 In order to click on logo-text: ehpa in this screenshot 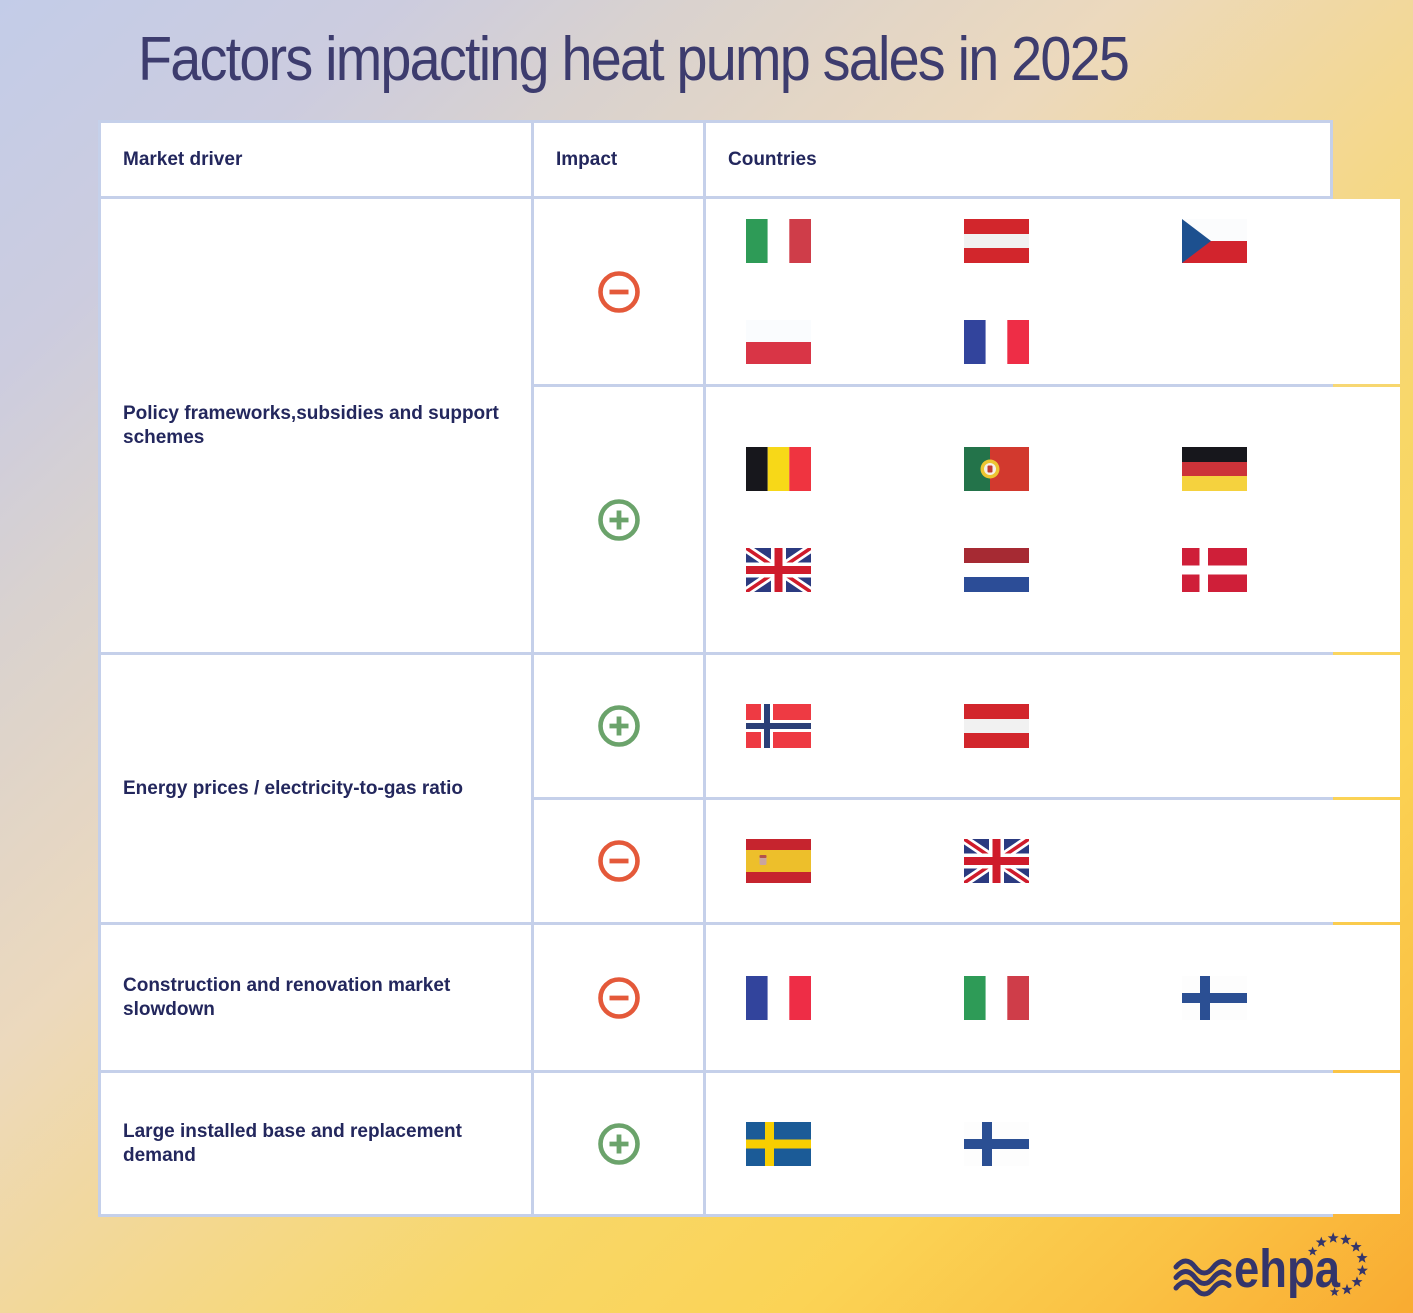, I will do `click(1287, 1269)`.